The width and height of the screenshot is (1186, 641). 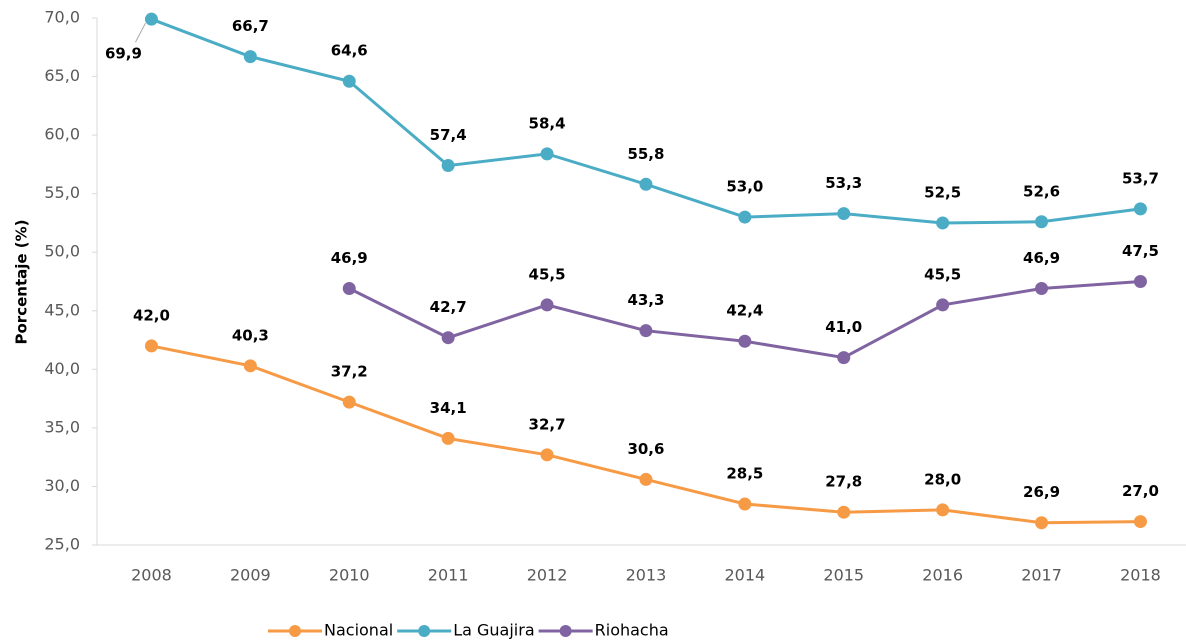 I want to click on x-tick-label: 2009, so click(x=250, y=575).